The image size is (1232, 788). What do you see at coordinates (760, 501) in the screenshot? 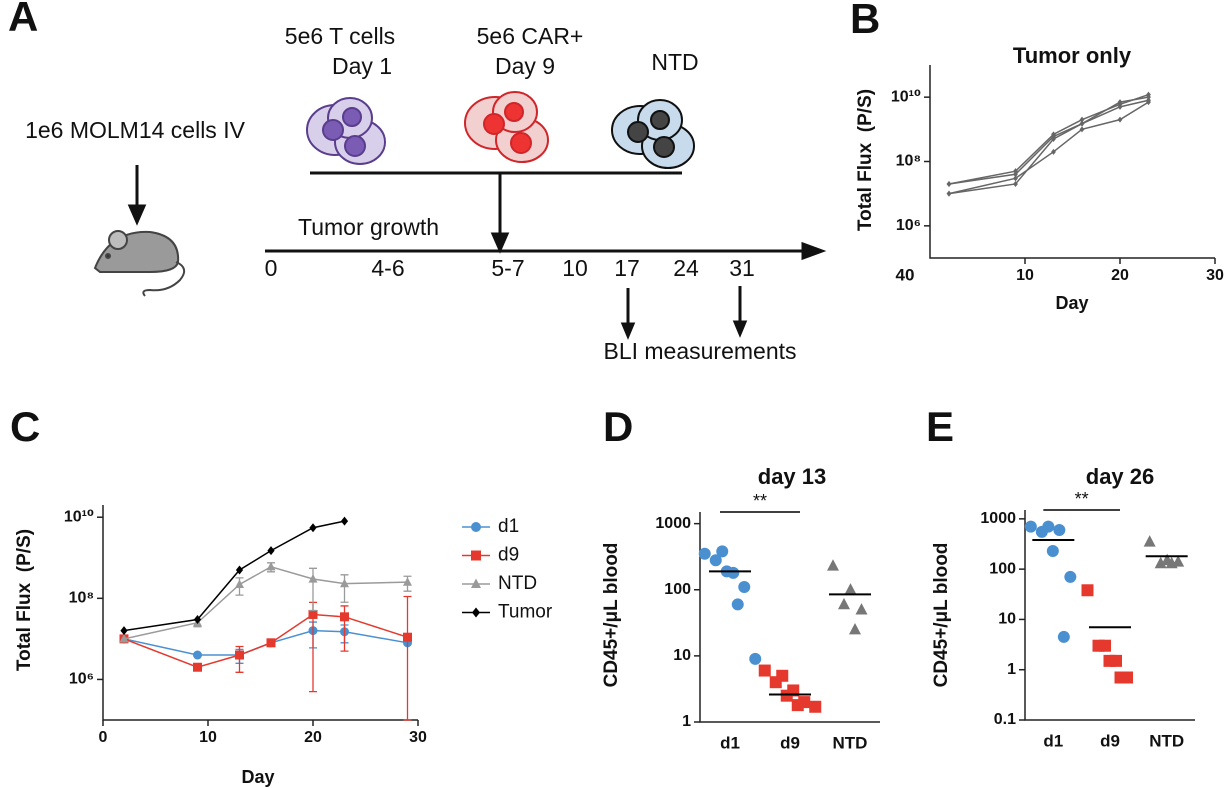
I see `significance-label: **` at bounding box center [760, 501].